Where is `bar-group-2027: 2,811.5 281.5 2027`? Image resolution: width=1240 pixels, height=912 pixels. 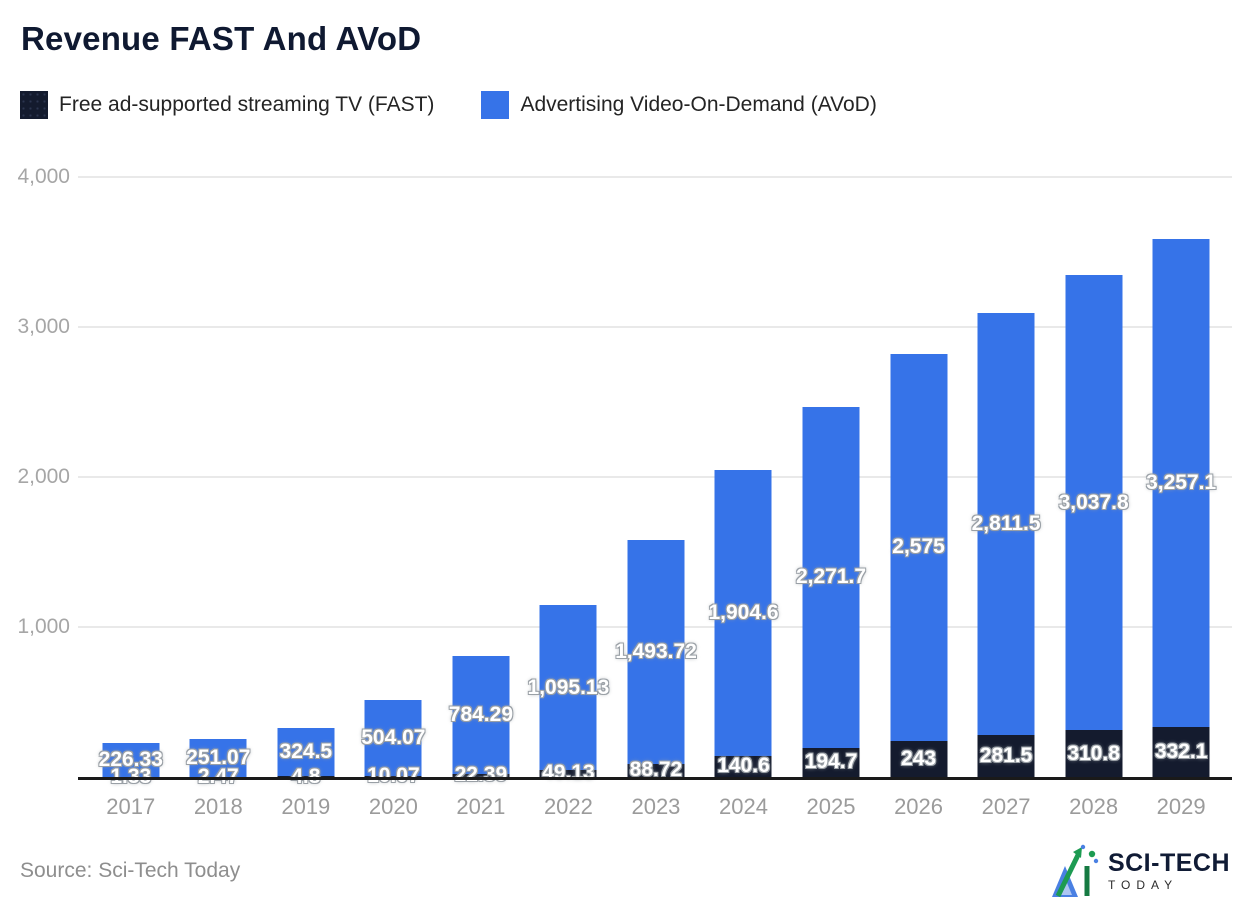 bar-group-2027: 2,811.5 281.5 2027 is located at coordinates (1006, 498).